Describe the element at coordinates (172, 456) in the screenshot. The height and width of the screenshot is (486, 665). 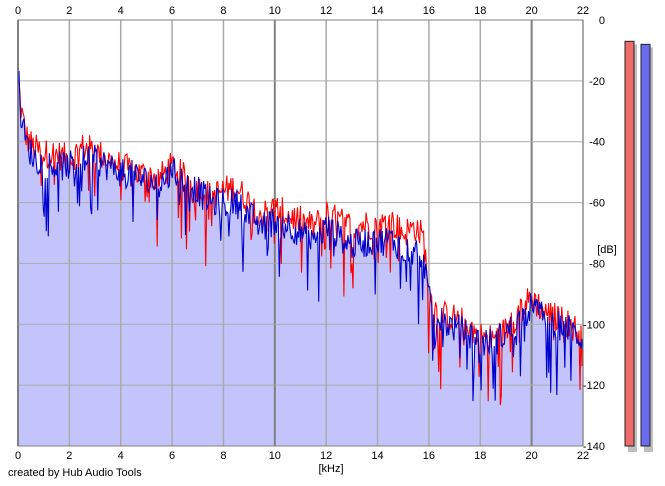
I see `x-tick-label: 6` at that location.